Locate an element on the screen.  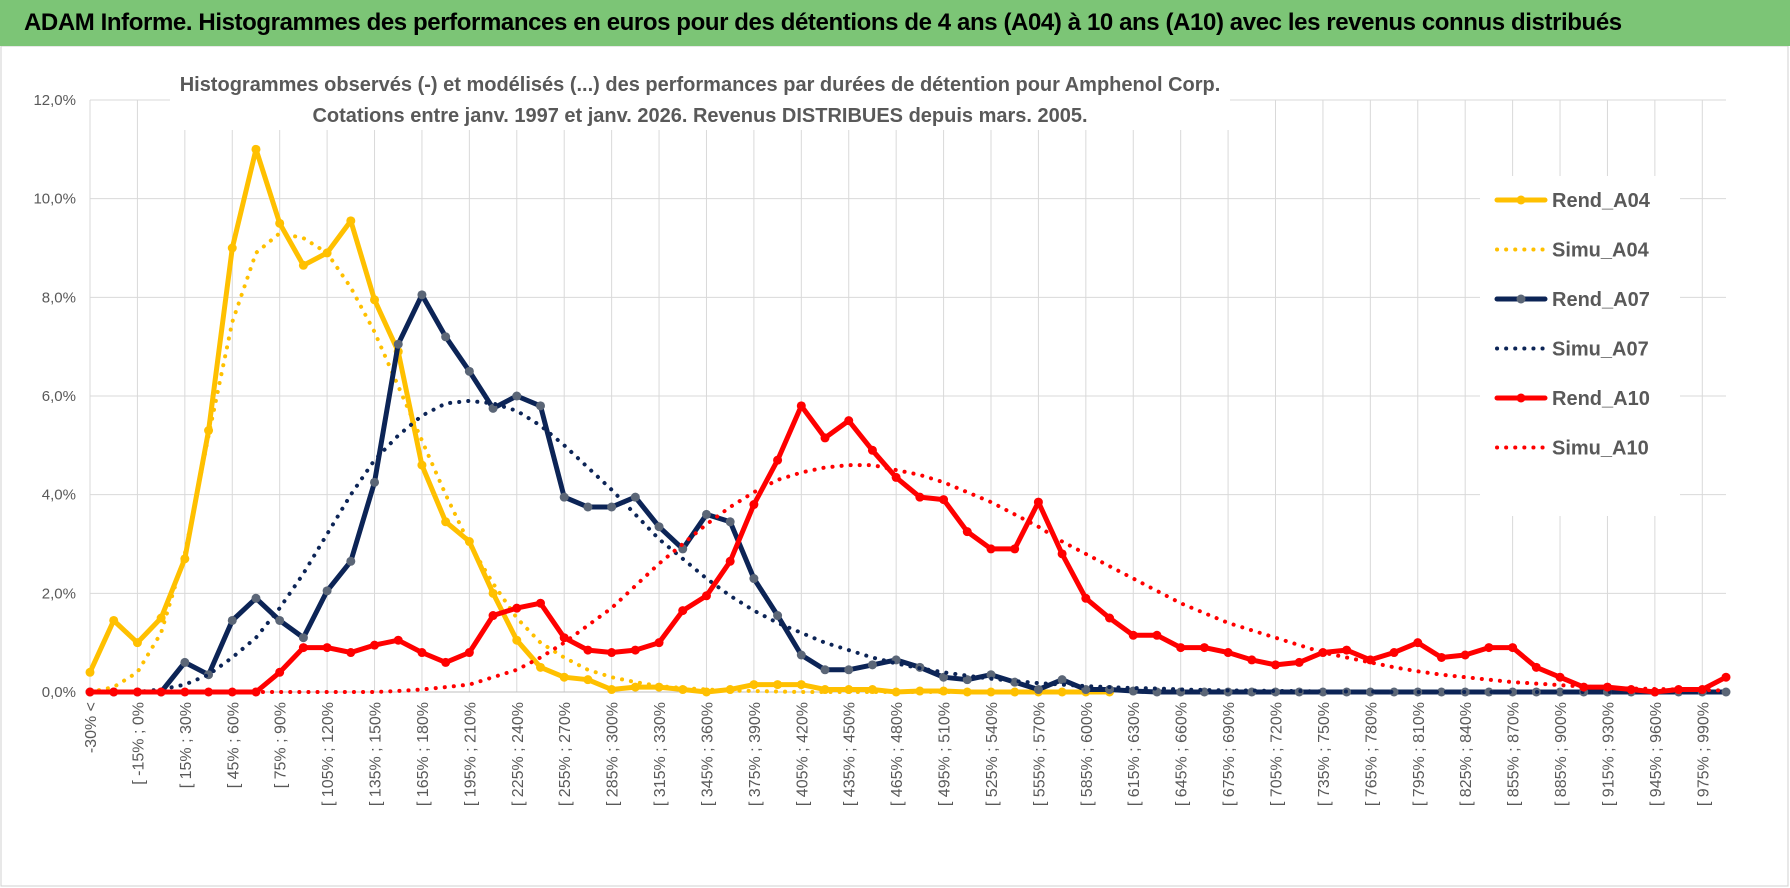
x-tick-label: [ 75% ; 90% is located at coordinates (281, 745).